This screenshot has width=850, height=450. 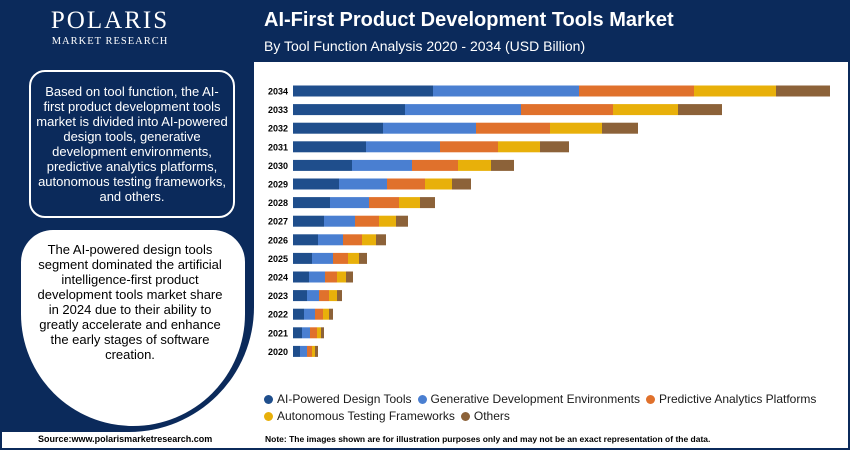 I want to click on brand-logo: POLARIS MARKET RESEARCH, so click(x=110, y=33).